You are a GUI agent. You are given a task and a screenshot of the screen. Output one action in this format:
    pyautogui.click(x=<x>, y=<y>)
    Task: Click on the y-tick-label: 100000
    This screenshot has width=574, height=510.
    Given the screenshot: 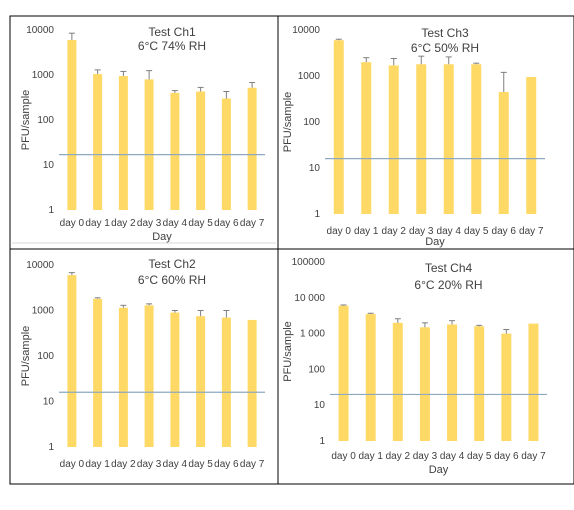 What is the action you would take?
    pyautogui.click(x=309, y=262)
    